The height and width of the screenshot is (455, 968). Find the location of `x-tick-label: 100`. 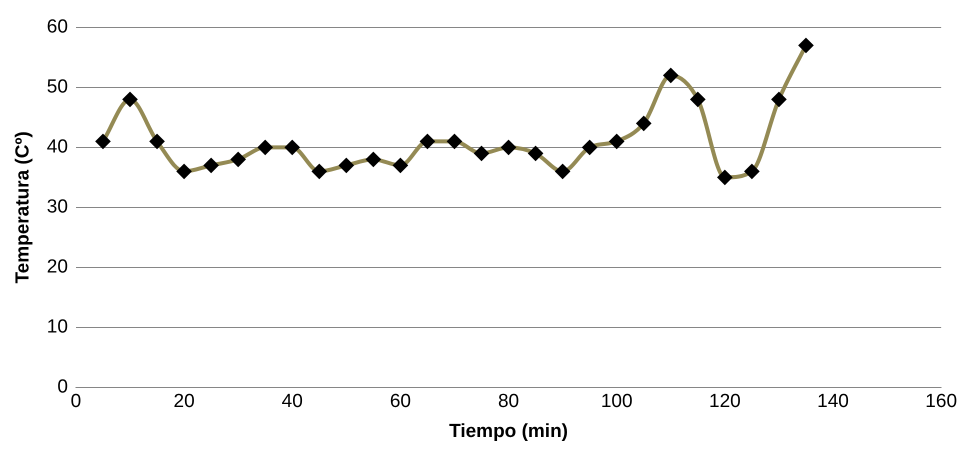

x-tick-label: 100 is located at coordinates (616, 401).